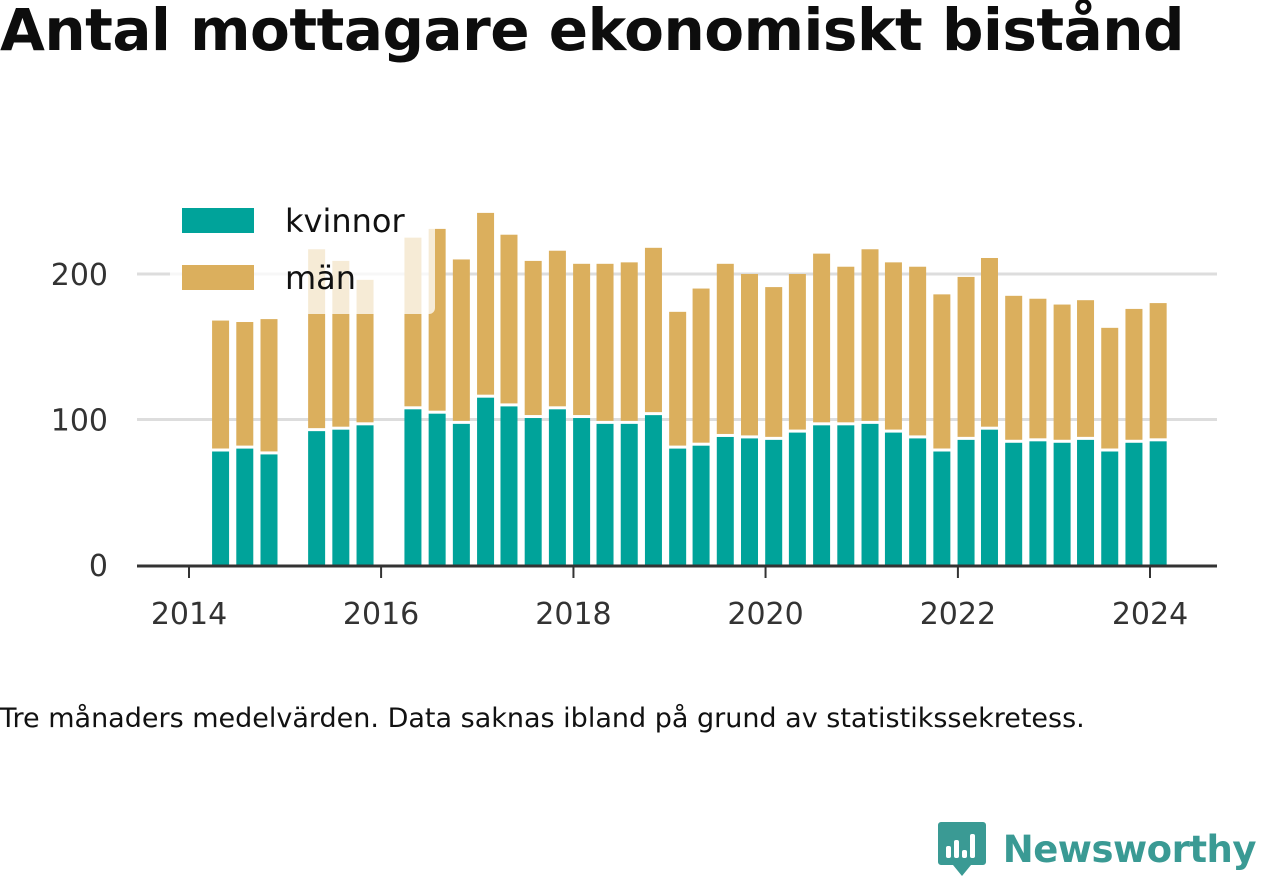  Describe the element at coordinates (189, 614) in the screenshot. I see `x-tick-label: 2014` at that location.